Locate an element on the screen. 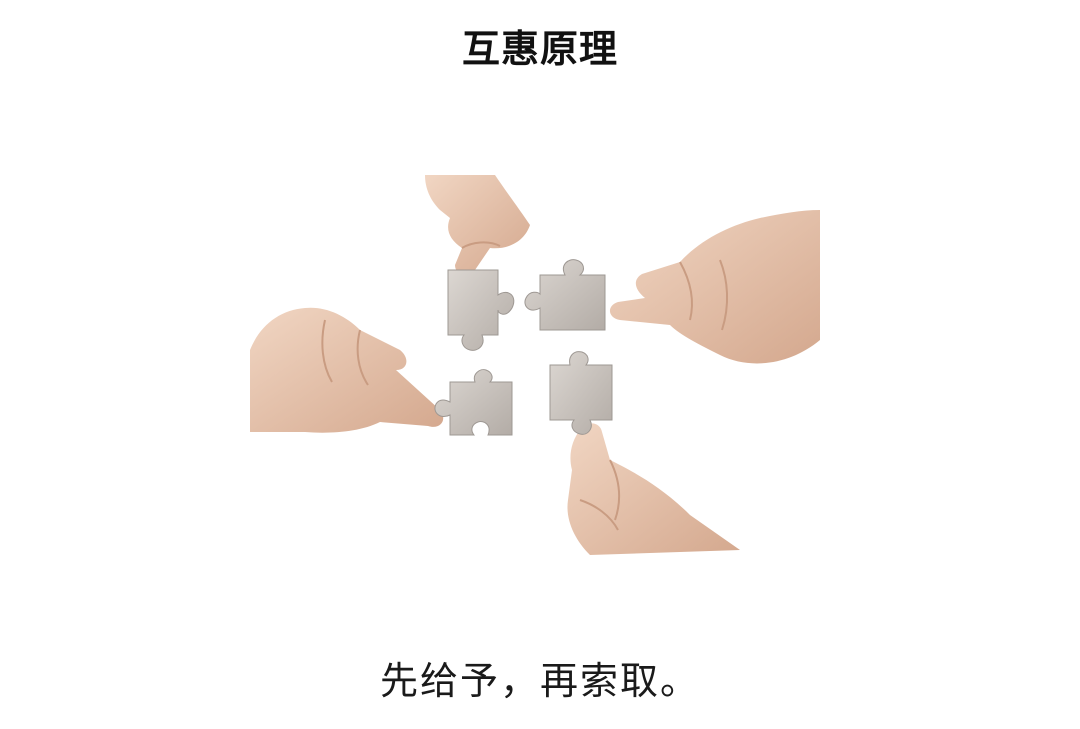  slide-caption: 先给予，再索取。 is located at coordinates (539, 681).